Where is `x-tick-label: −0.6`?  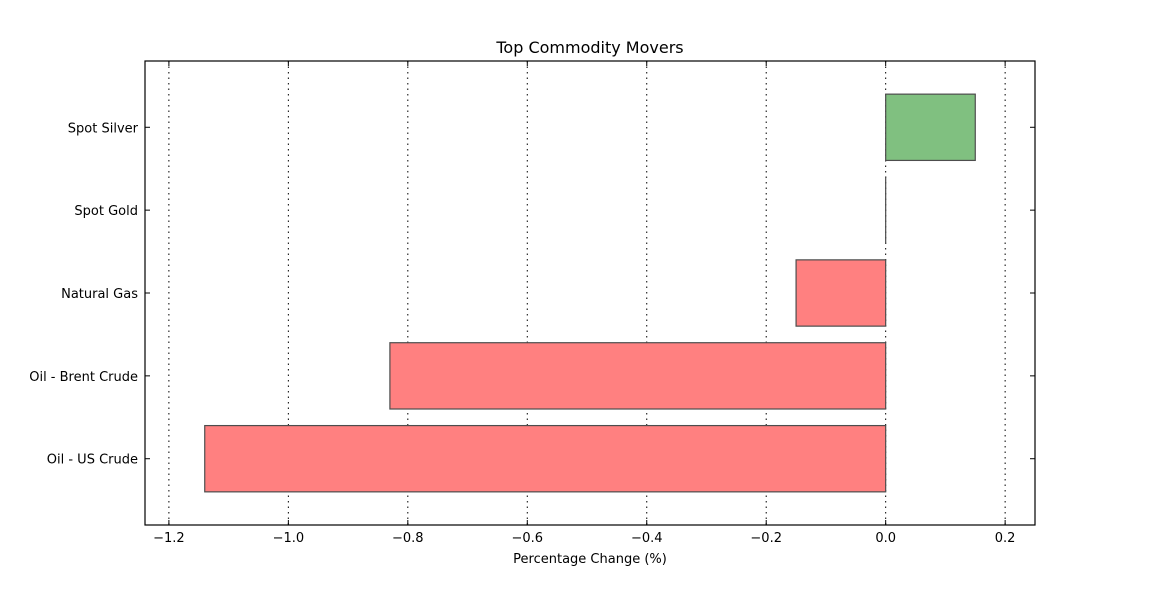 x-tick-label: −0.6 is located at coordinates (527, 538).